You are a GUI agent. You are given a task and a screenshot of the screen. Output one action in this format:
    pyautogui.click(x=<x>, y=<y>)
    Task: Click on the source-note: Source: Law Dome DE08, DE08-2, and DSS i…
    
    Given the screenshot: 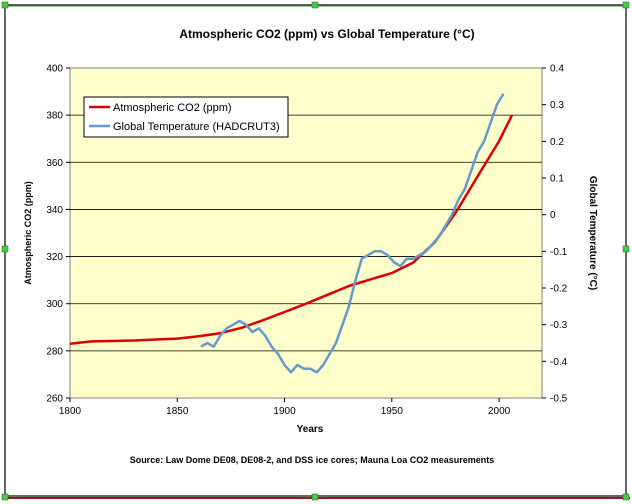 What is the action you would take?
    pyautogui.click(x=312, y=460)
    